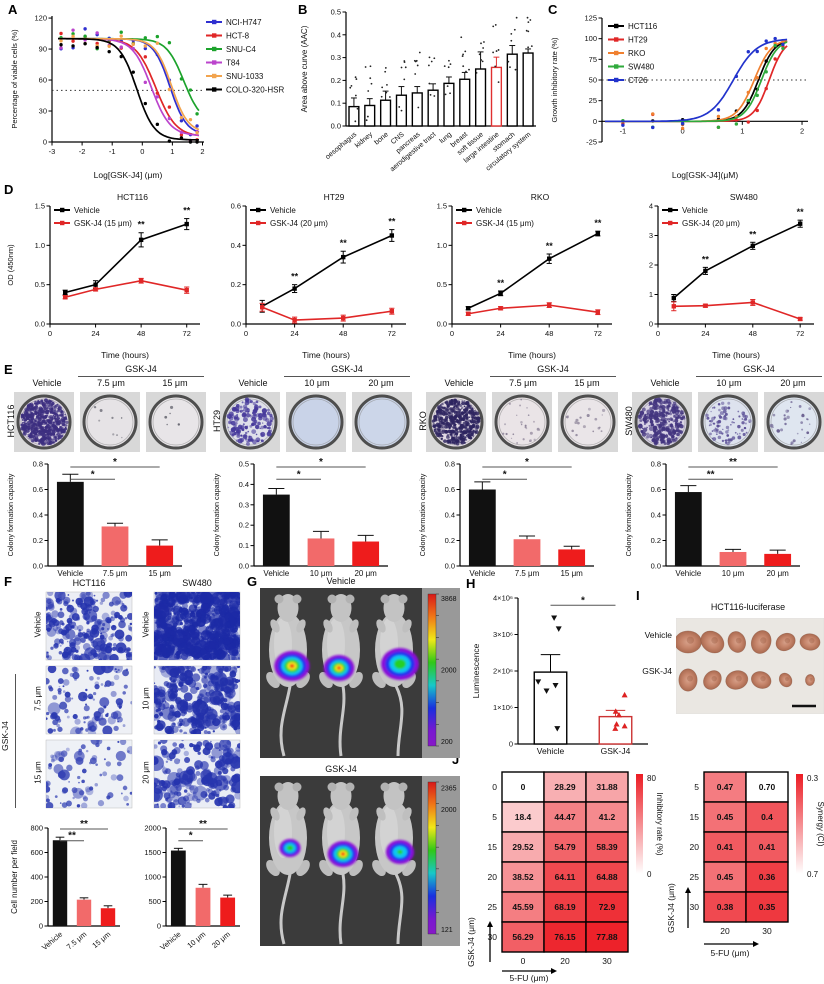  I want to click on svg-text: Time (hours), so click(736, 355).